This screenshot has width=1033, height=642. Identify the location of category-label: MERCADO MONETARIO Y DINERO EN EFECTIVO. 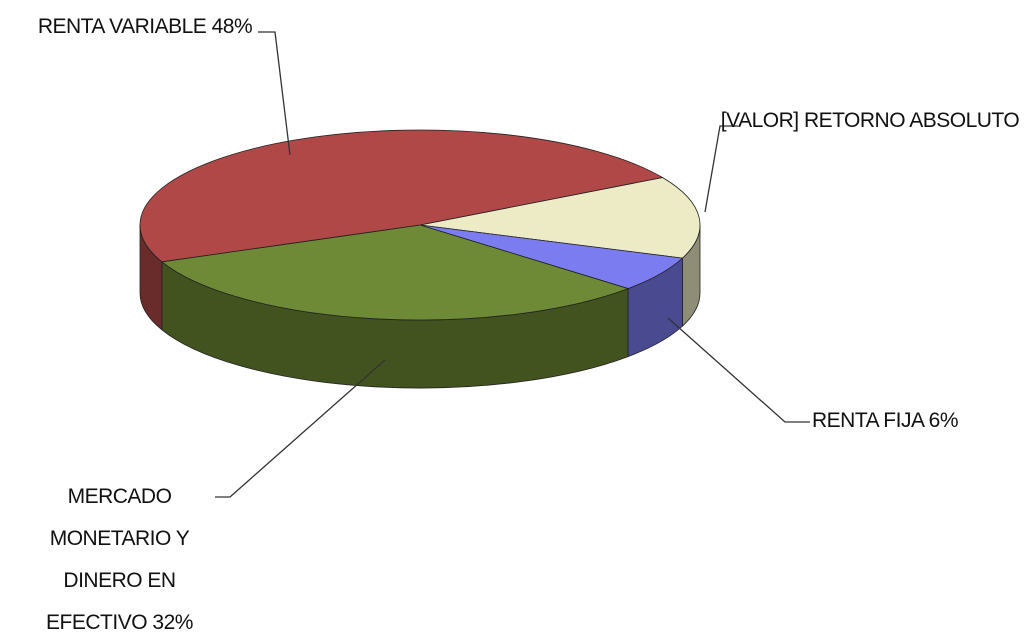
(118, 559).